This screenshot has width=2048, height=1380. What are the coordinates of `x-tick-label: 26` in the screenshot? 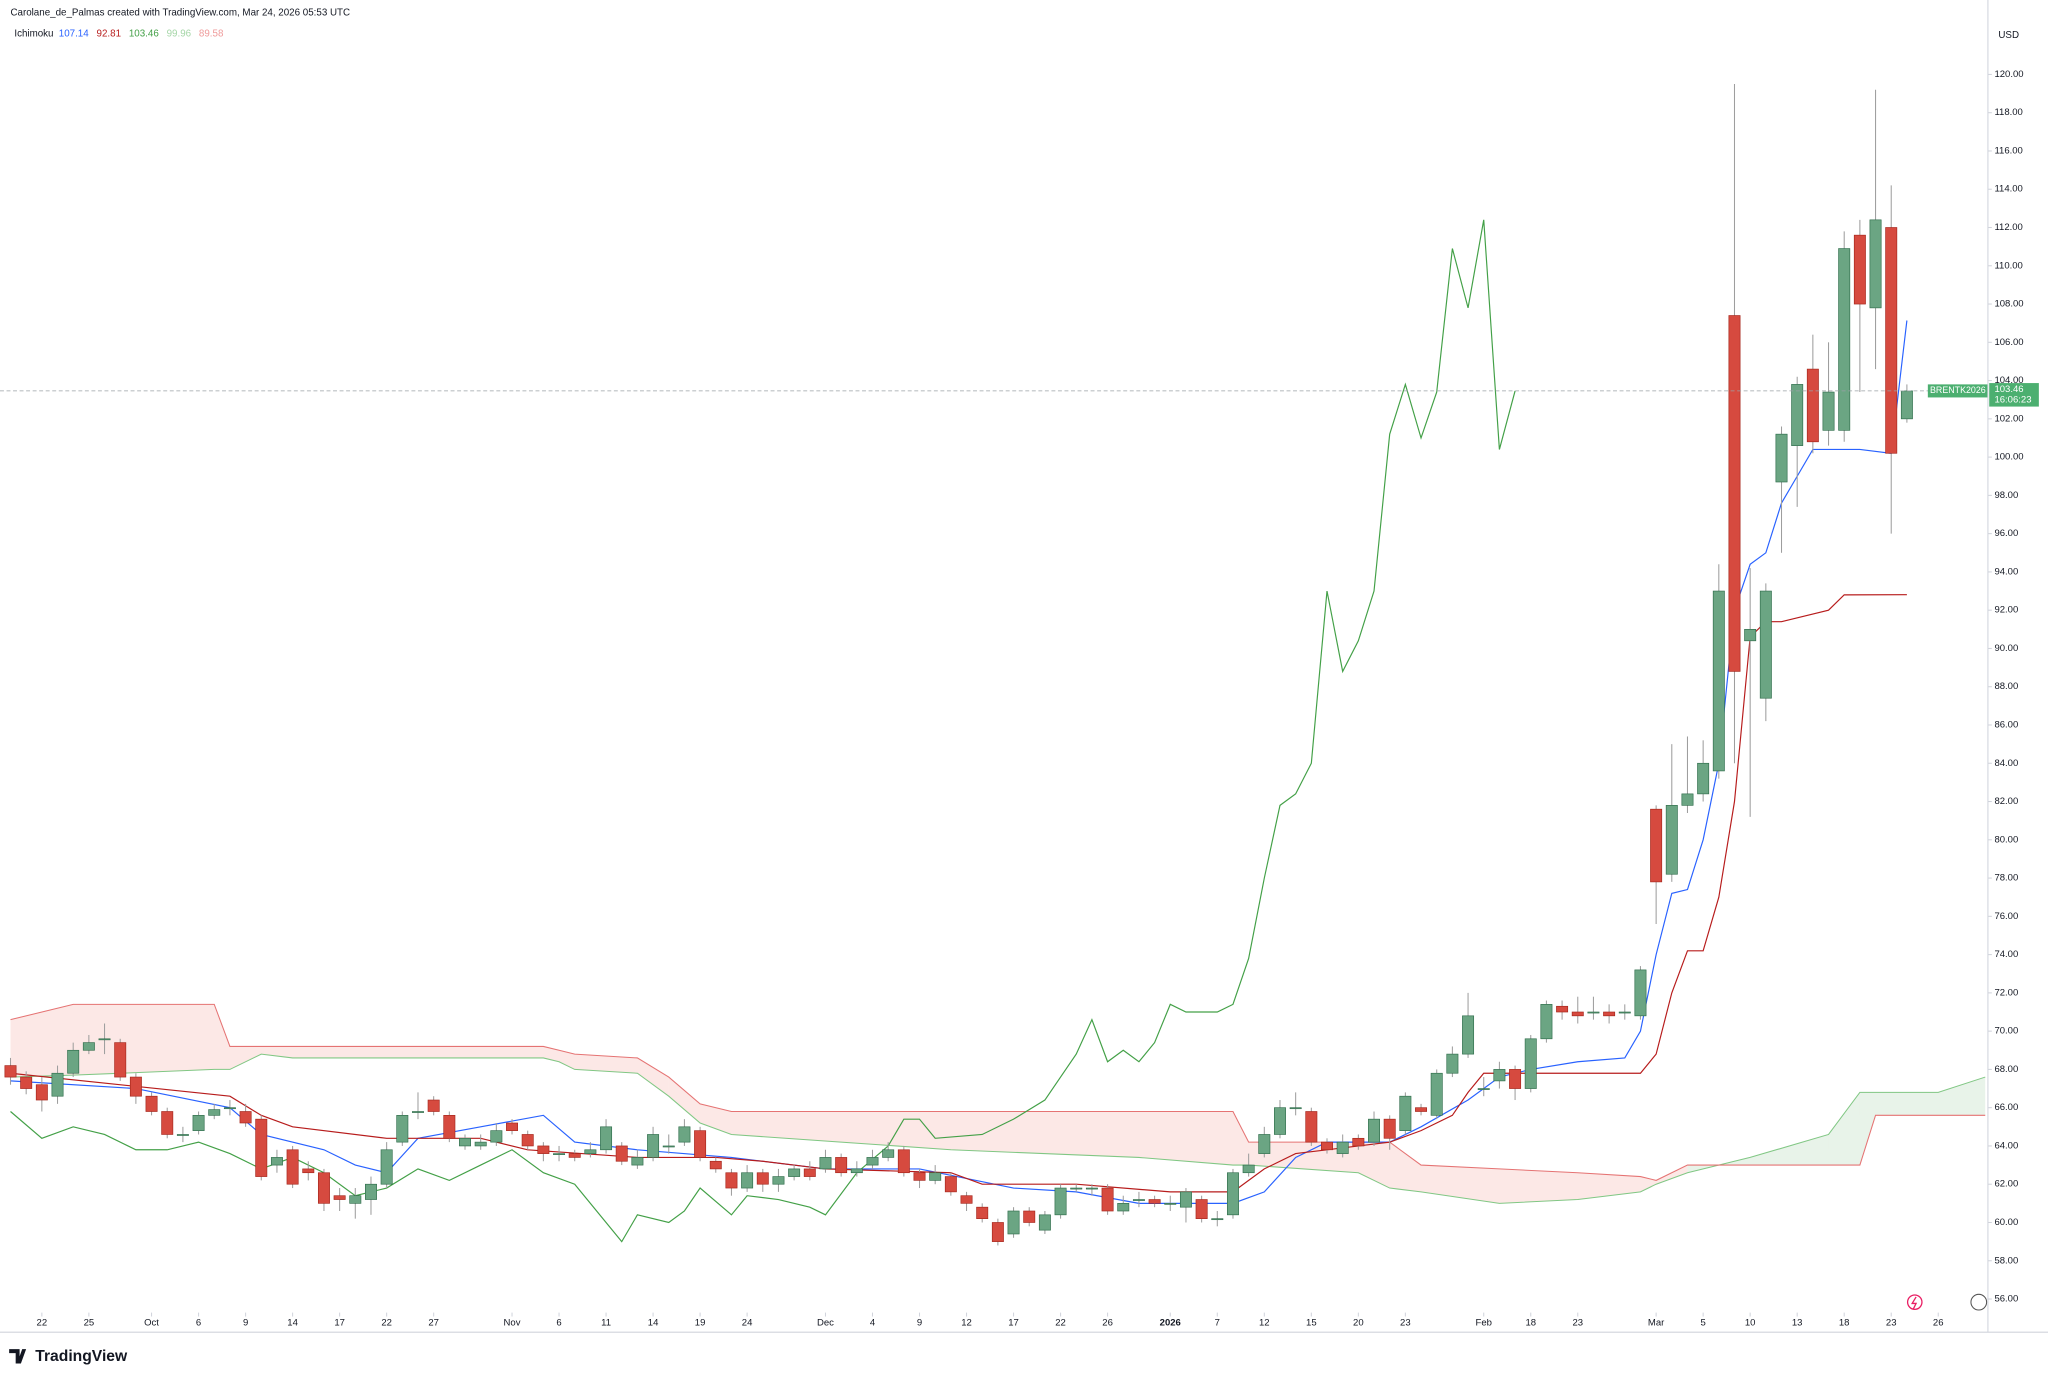 It's located at (1938, 1323).